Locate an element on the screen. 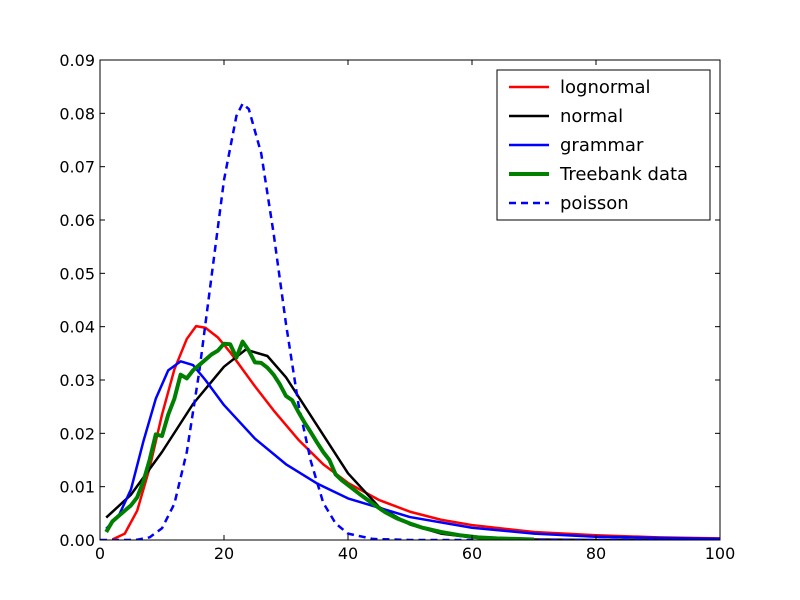 The height and width of the screenshot is (600, 800). legend-label: normal is located at coordinates (591, 116).